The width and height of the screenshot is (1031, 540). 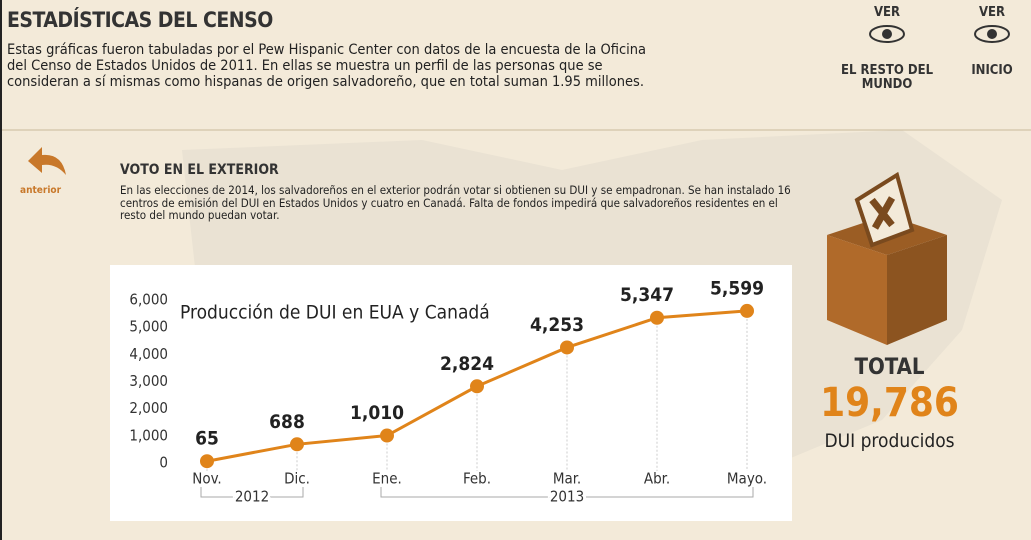 I want to click on y-tick-label: 4,000, so click(x=148, y=354).